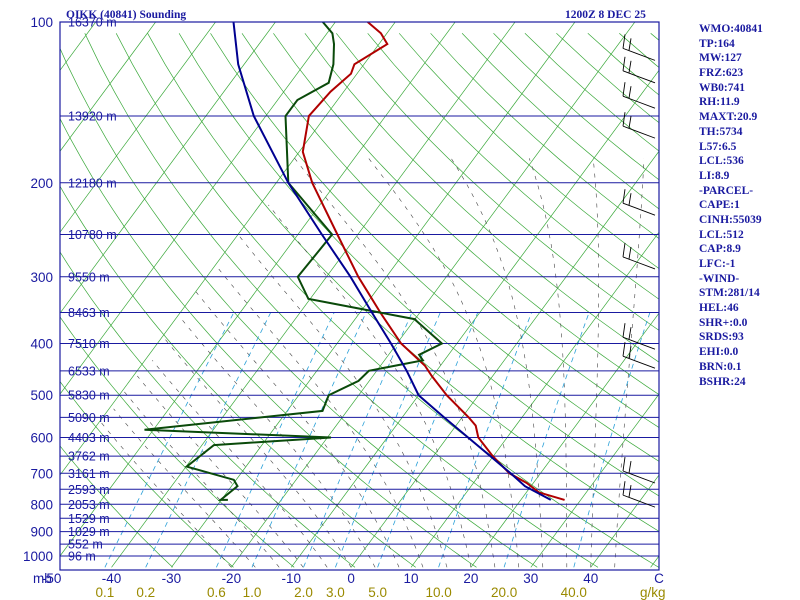  Describe the element at coordinates (89, 457) in the screenshot. I see `height-label: 3762 m` at that location.